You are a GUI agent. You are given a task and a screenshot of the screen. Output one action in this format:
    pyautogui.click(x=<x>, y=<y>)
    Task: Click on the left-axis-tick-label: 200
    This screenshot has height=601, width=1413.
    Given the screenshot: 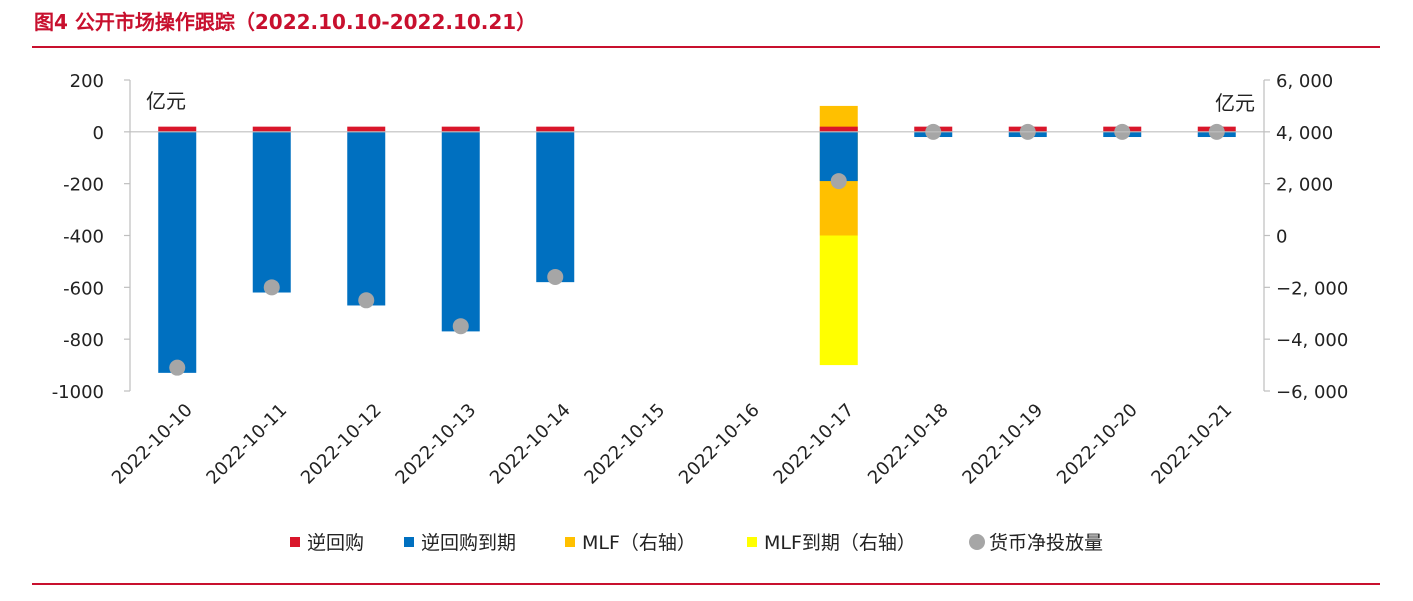 What is the action you would take?
    pyautogui.click(x=87, y=81)
    